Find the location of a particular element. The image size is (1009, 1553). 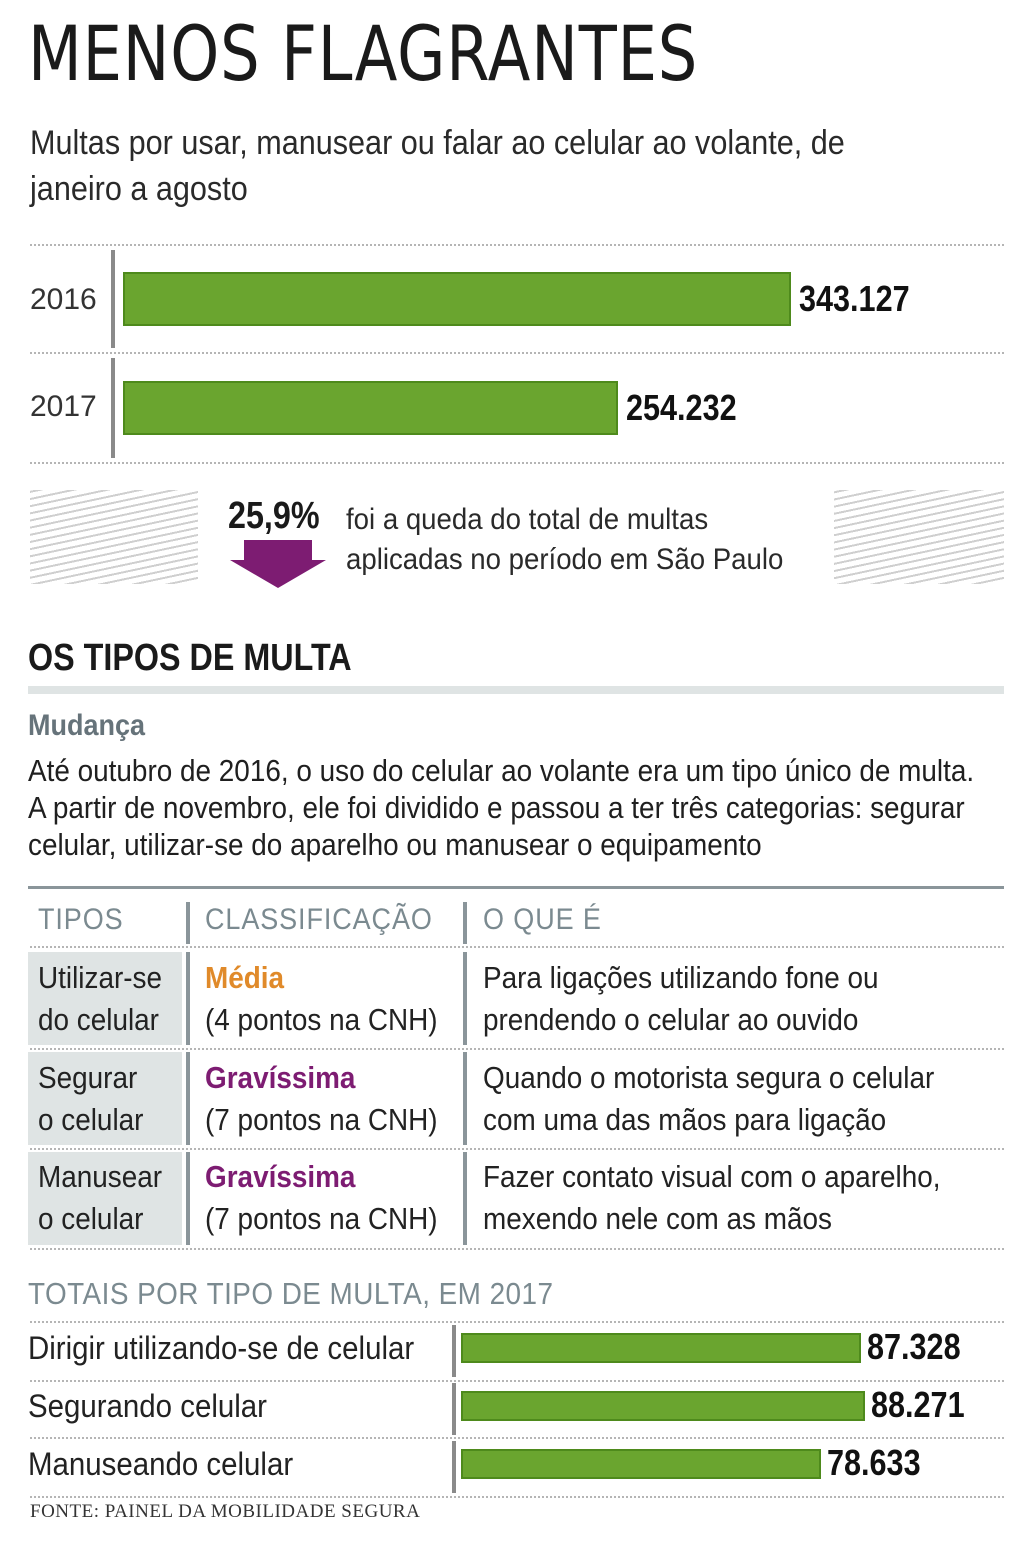

column-header-tipos: TIPOS is located at coordinates (81, 919).